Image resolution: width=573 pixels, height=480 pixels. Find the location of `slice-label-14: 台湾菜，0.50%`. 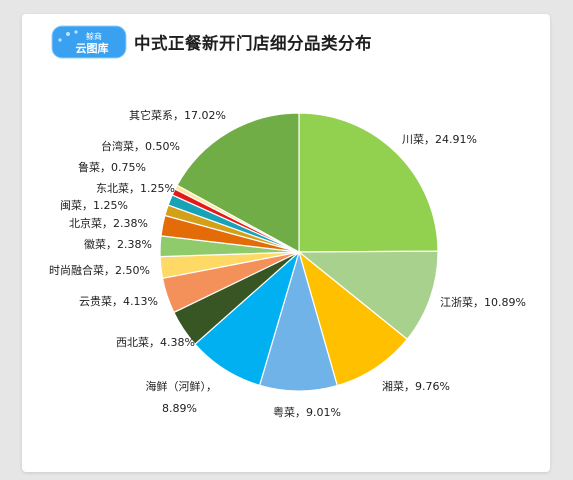

slice-label-14: 台湾菜，0.50% is located at coordinates (140, 146).